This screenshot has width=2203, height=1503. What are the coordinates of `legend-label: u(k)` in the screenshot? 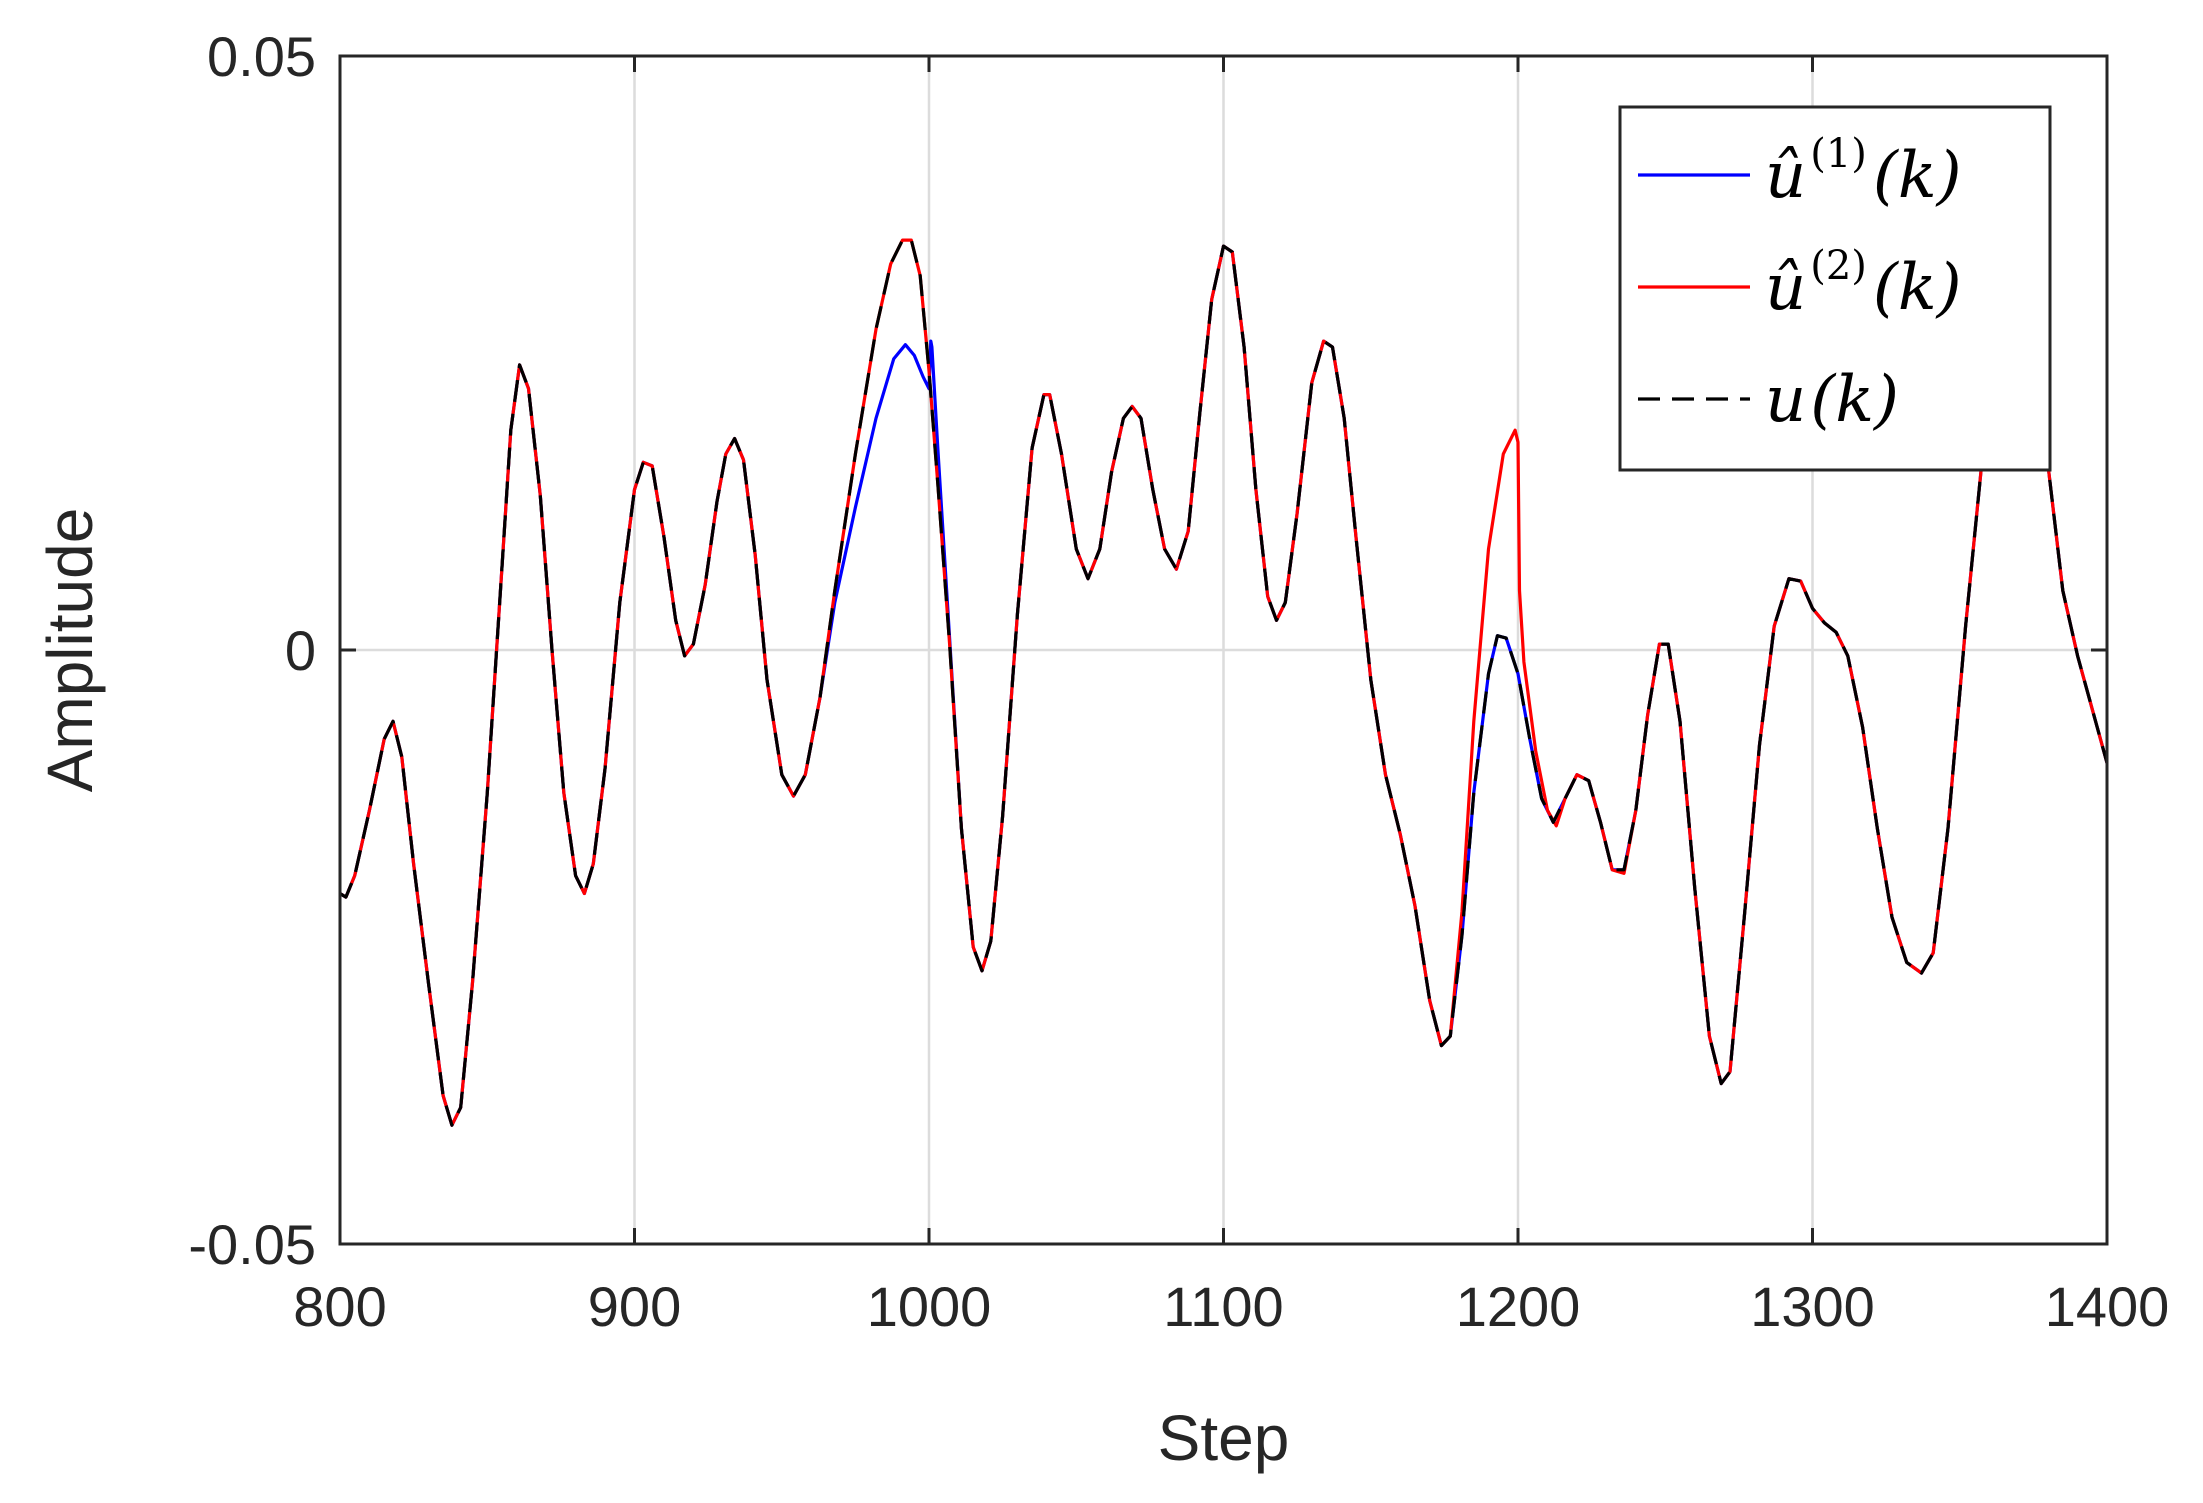 It's located at (1832, 400).